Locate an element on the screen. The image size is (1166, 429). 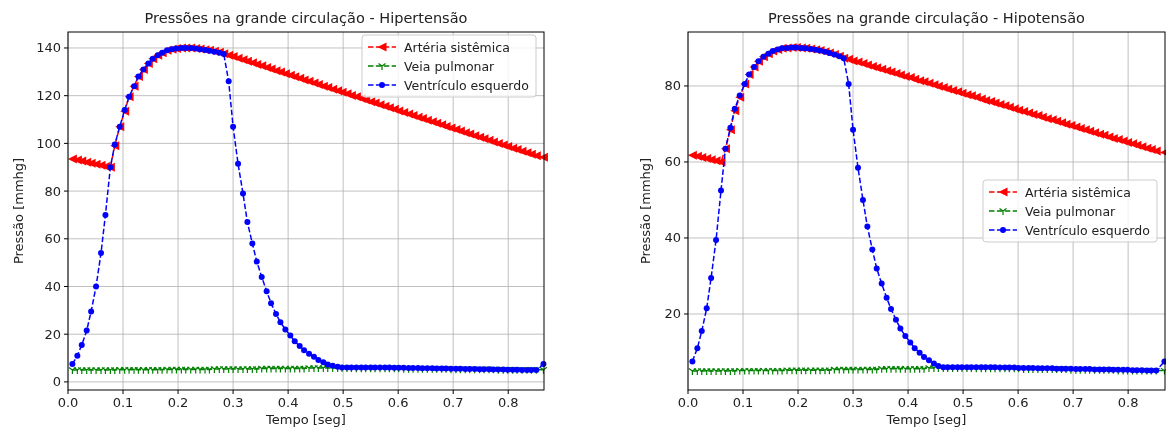
chart-title: Pressões na grande circulação - Hipertensão is located at coordinates (306, 18).